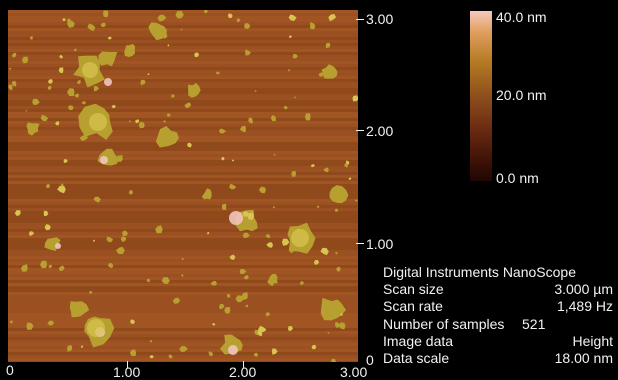 The height and width of the screenshot is (380, 618). Describe the element at coordinates (584, 306) in the screenshot. I see `info-value: 1,489 Hz` at that location.